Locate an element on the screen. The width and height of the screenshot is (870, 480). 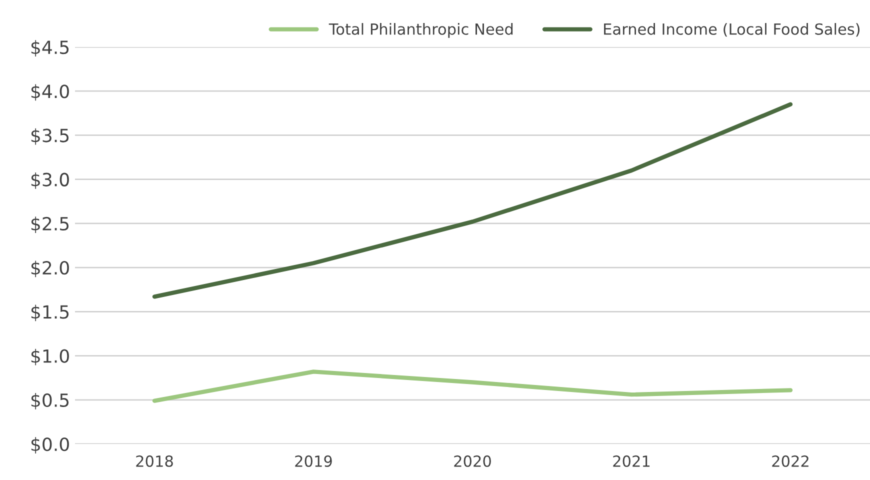
y-tick-label: $3.5 is located at coordinates (50, 136).